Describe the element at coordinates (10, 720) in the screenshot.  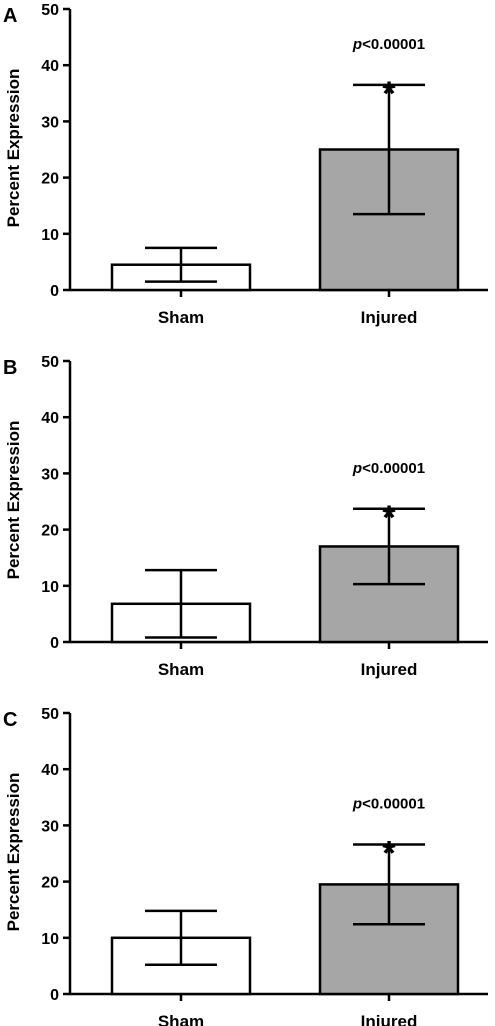
I see `panel-letter: C` at that location.